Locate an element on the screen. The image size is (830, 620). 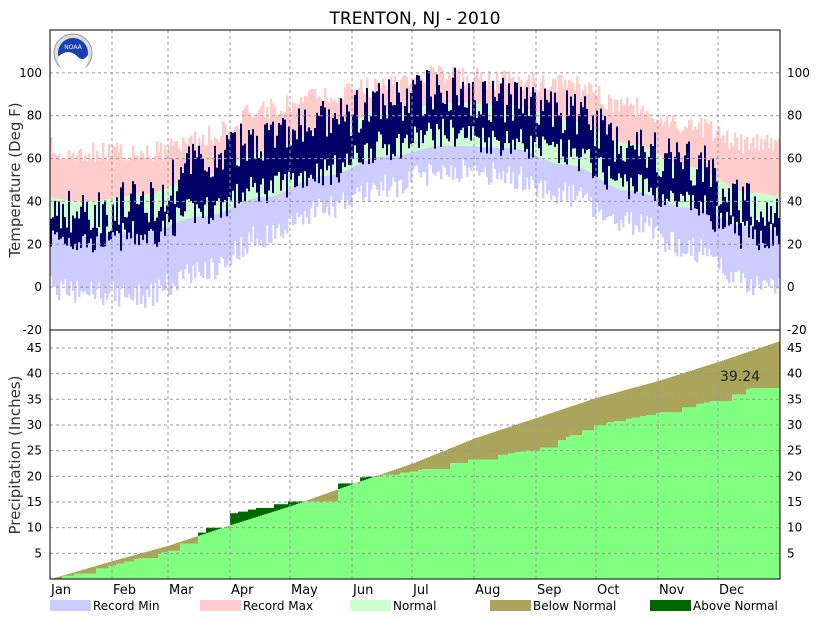
temp-tick-right: 0 is located at coordinates (791, 287).